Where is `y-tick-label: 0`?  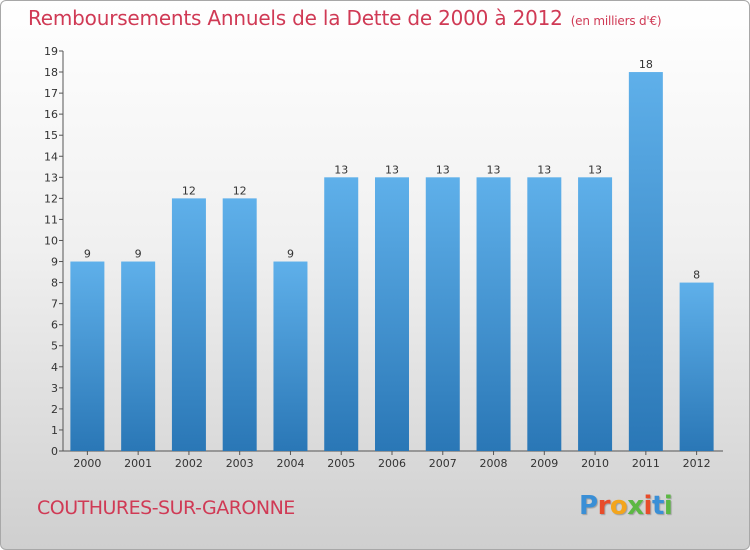
y-tick-label: 0 is located at coordinates (54, 451).